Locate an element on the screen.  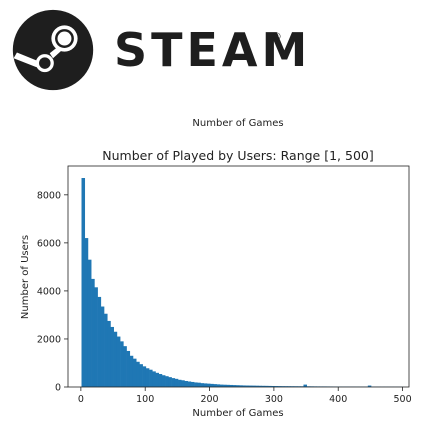
x-tick-label: 500 is located at coordinates (402, 399).